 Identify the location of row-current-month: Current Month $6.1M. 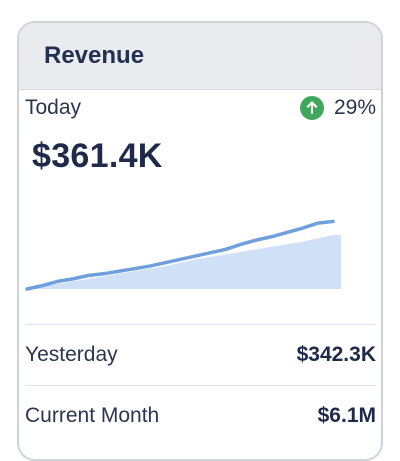
(200, 416).